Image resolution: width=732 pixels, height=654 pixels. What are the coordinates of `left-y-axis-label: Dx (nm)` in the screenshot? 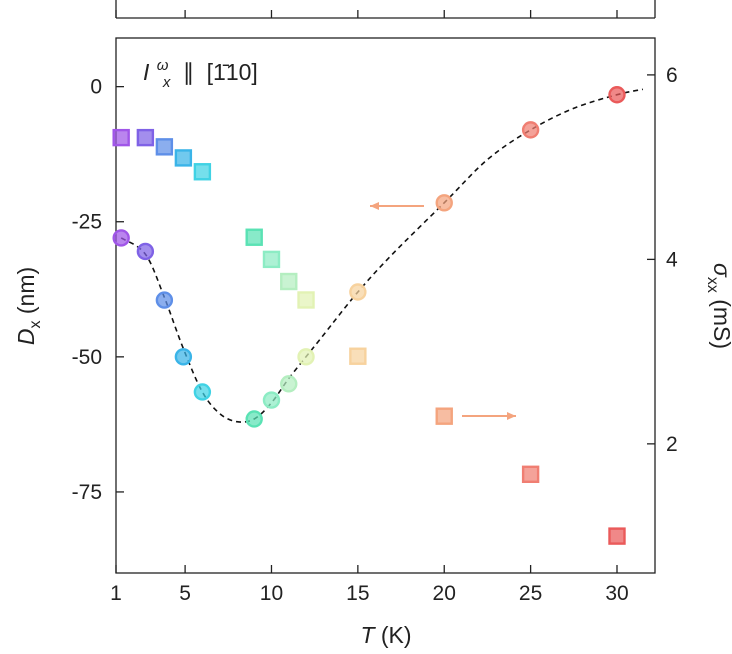 It's located at (28, 306).